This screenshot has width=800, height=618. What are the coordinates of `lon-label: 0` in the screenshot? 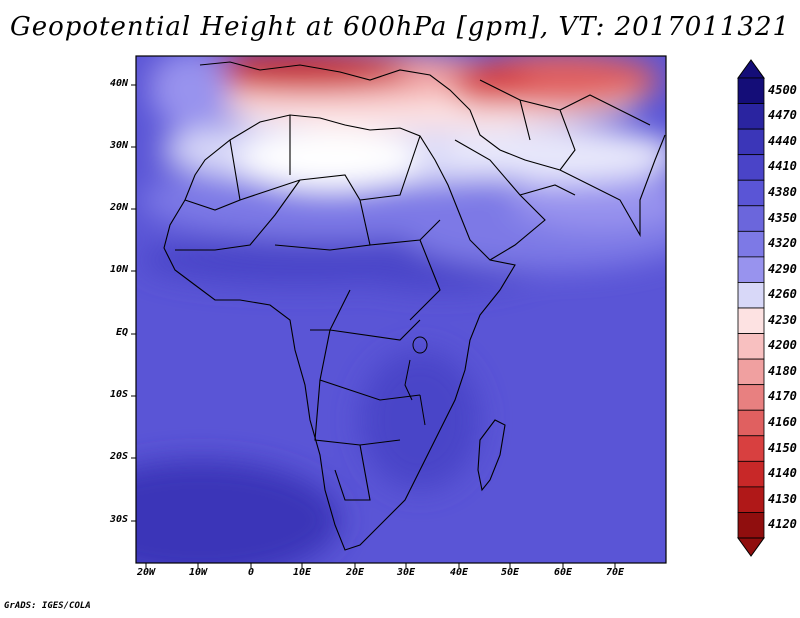 It's located at (251, 572).